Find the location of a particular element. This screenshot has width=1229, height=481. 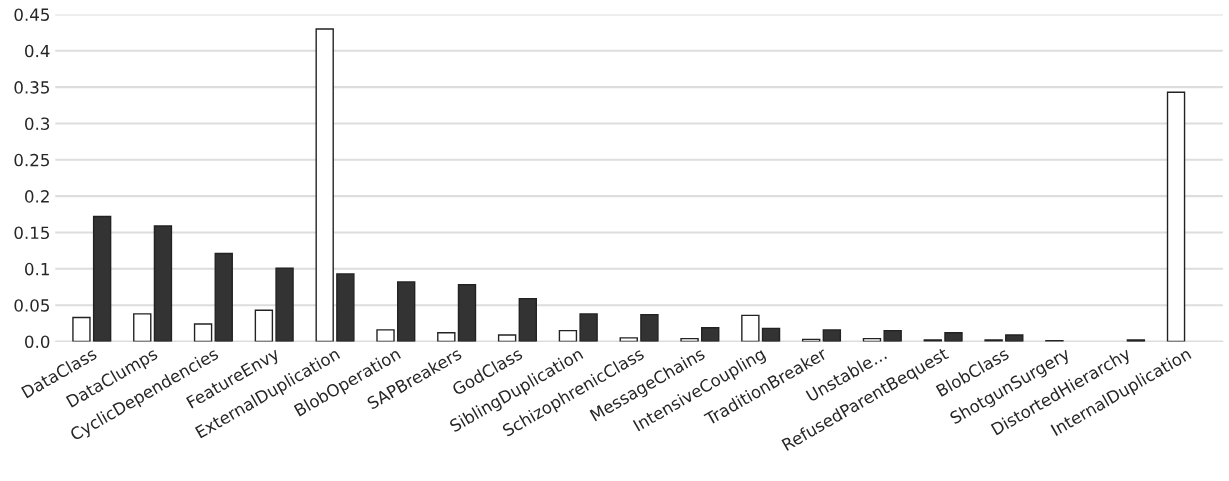

y-tick-label: 0.45 is located at coordinates (31, 14).